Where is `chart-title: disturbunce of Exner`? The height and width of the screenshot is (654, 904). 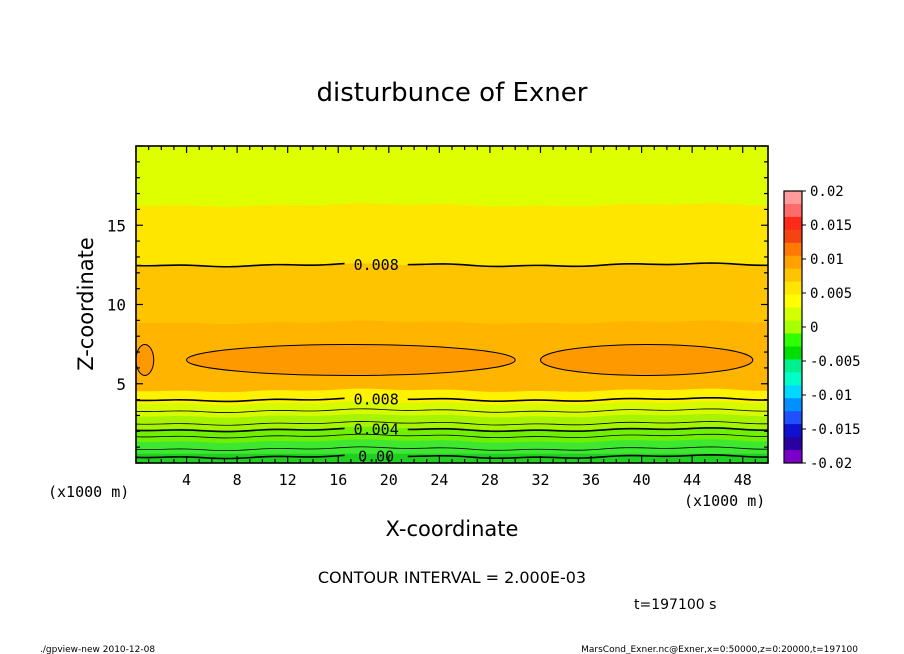 chart-title: disturbunce of Exner is located at coordinates (452, 93).